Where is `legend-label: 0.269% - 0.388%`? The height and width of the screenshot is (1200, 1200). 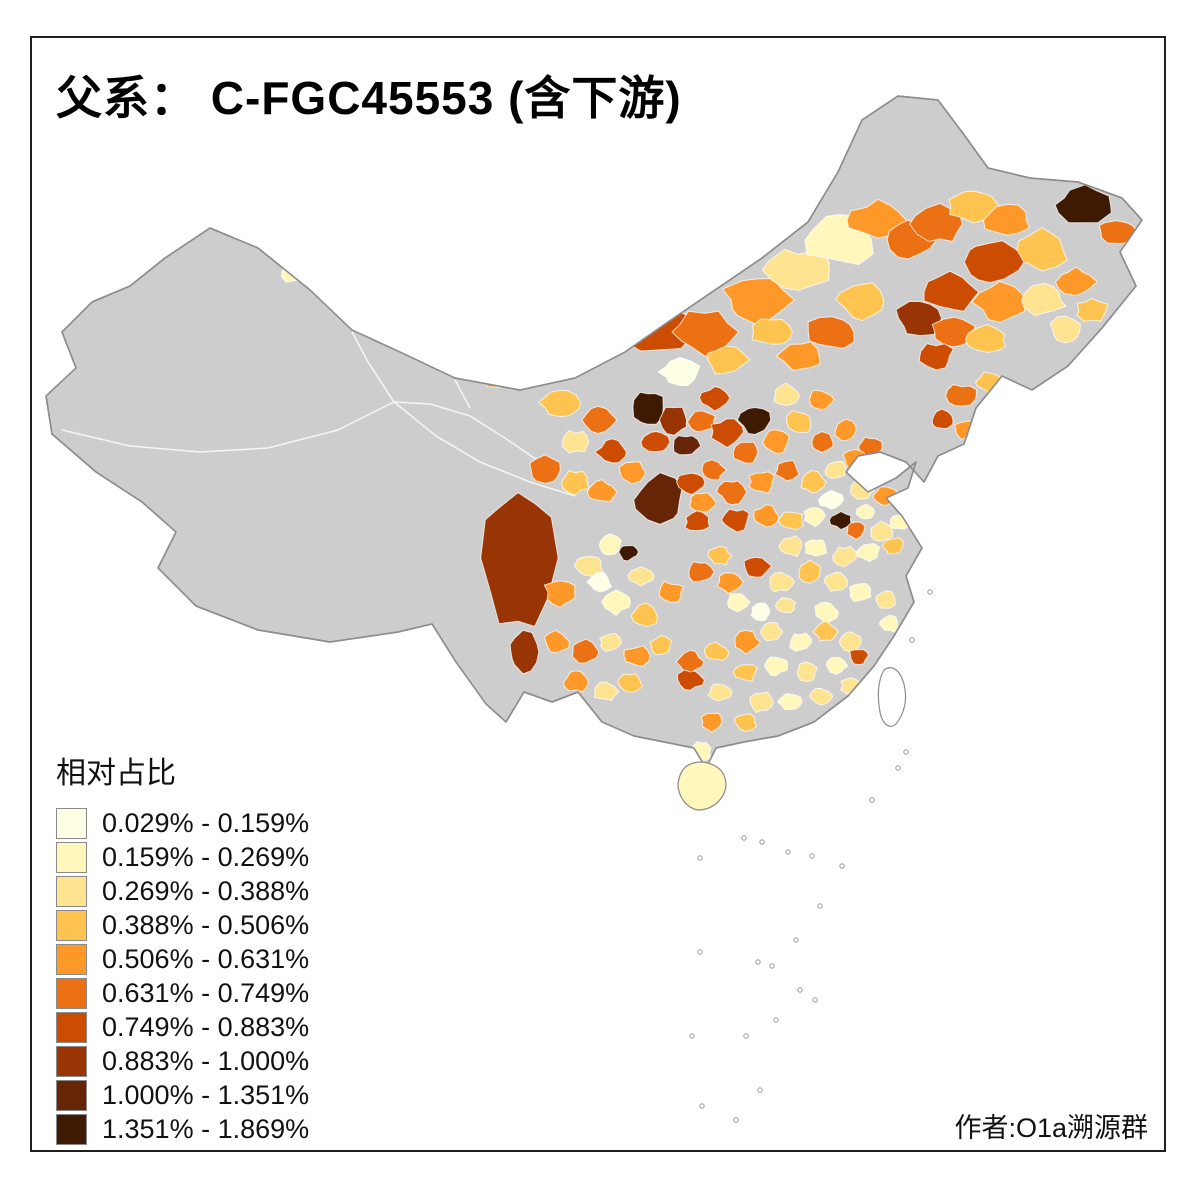 legend-label: 0.269% - 0.388% is located at coordinates (206, 890).